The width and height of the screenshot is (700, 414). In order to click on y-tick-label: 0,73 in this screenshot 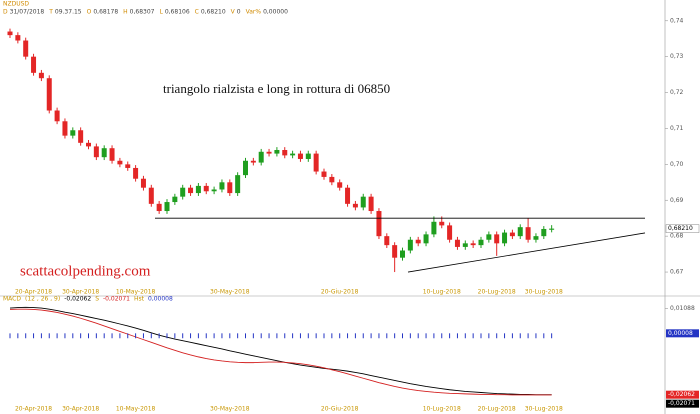, I will do `click(677, 56)`.